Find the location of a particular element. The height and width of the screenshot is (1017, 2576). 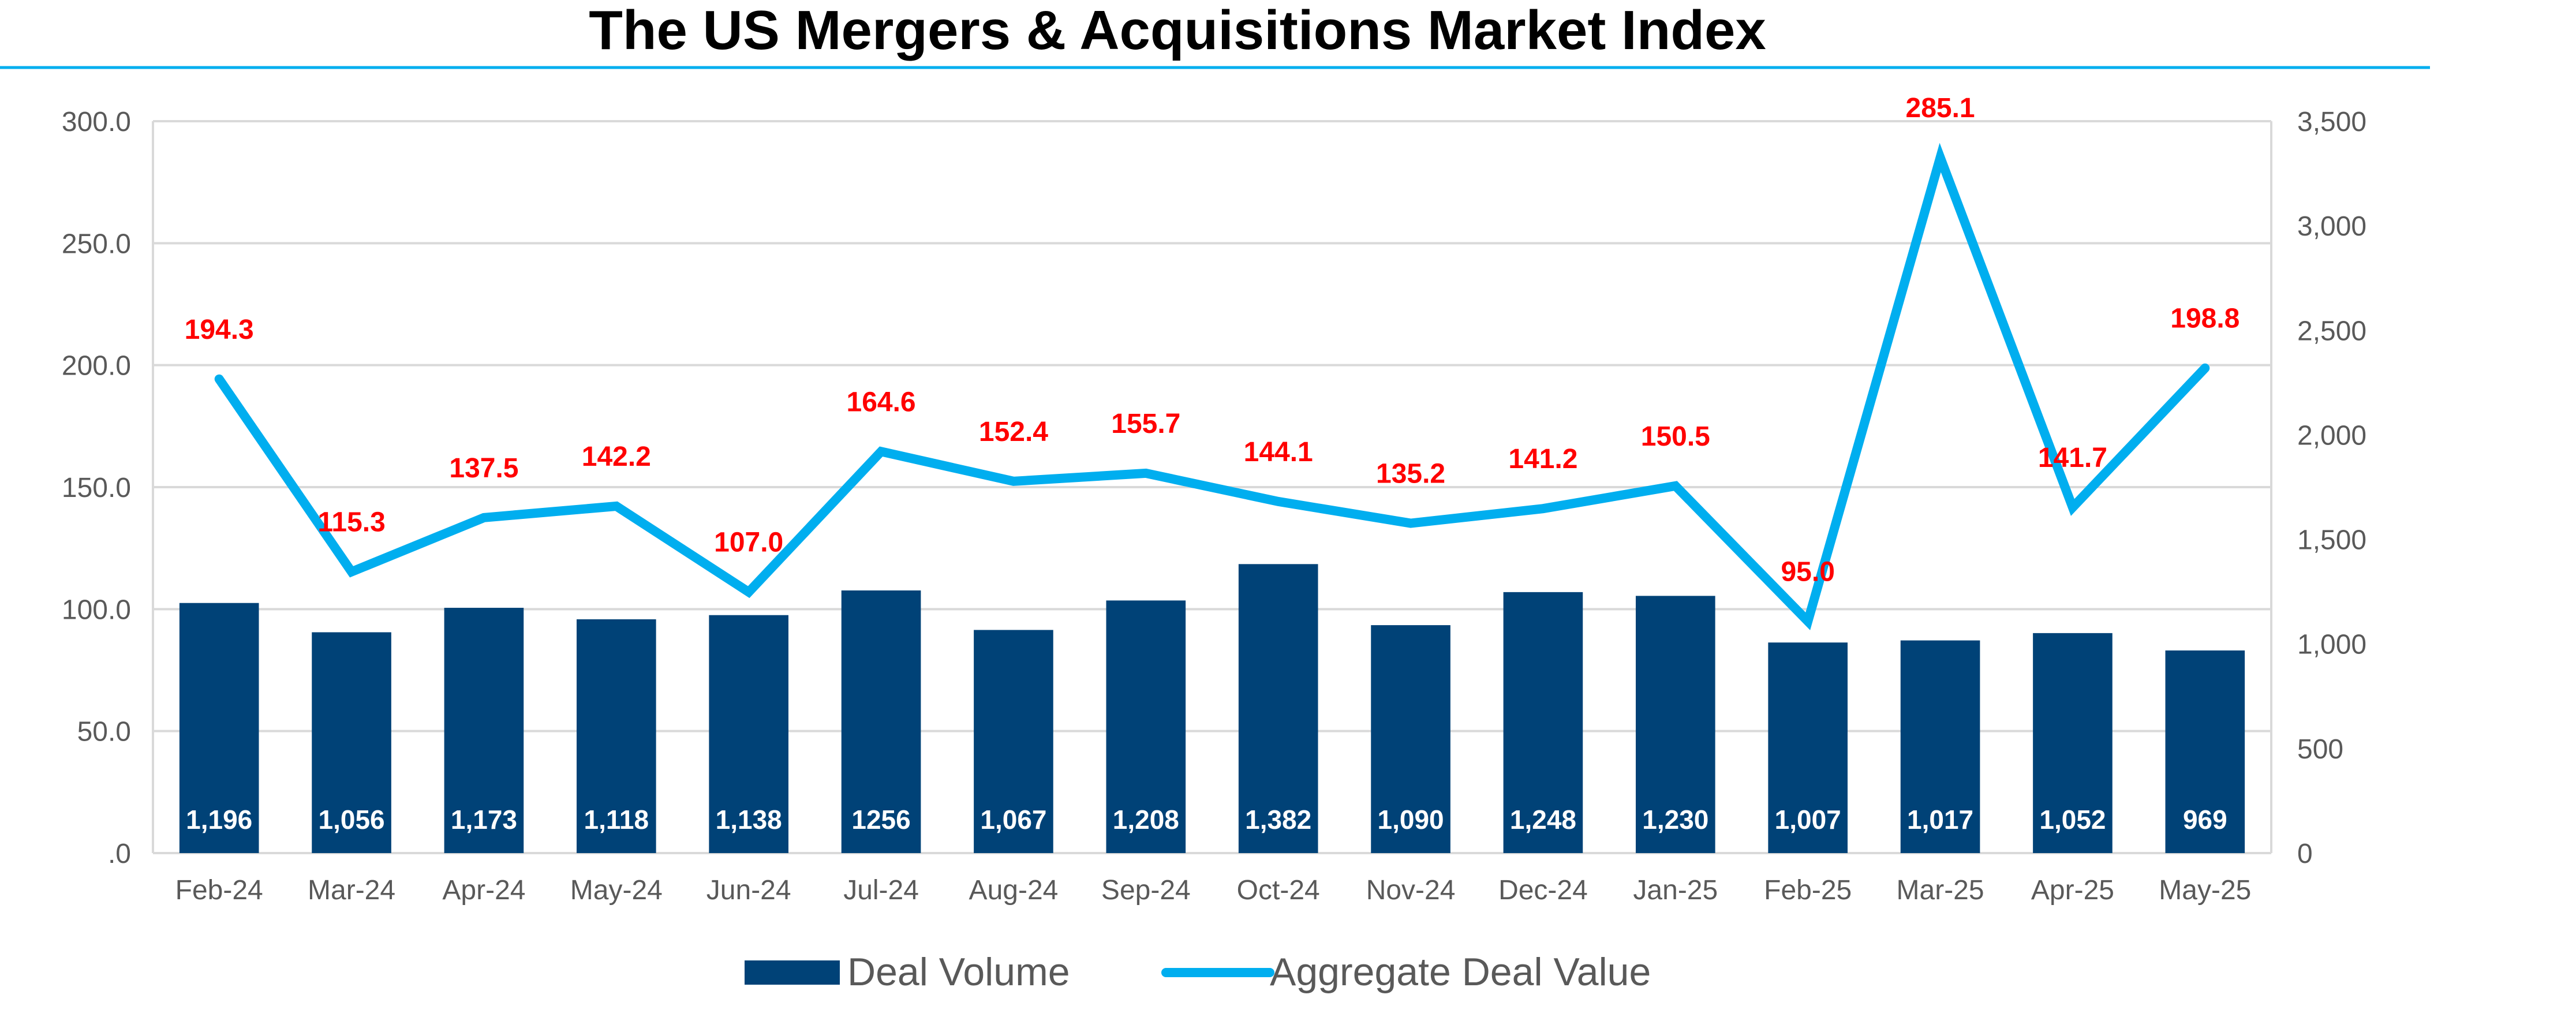

bar-value-label: 1256 is located at coordinates (880, 820).